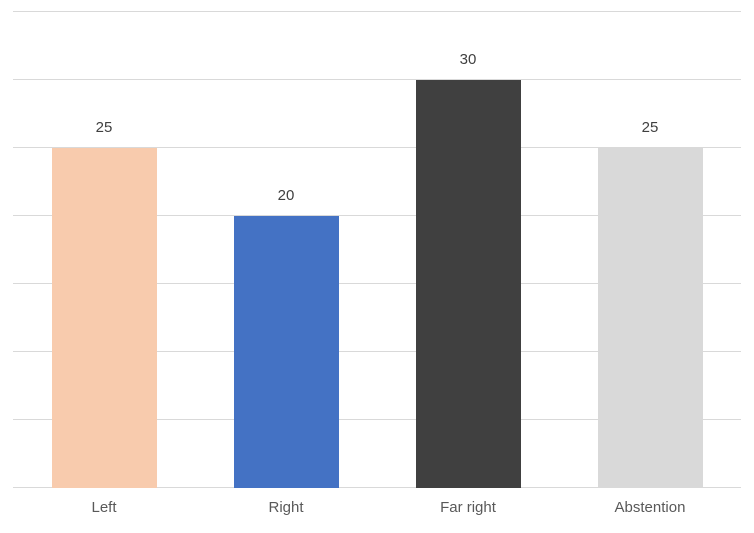 The width and height of the screenshot is (754, 533). Describe the element at coordinates (468, 59) in the screenshot. I see `data-label-far-right: 30` at that location.